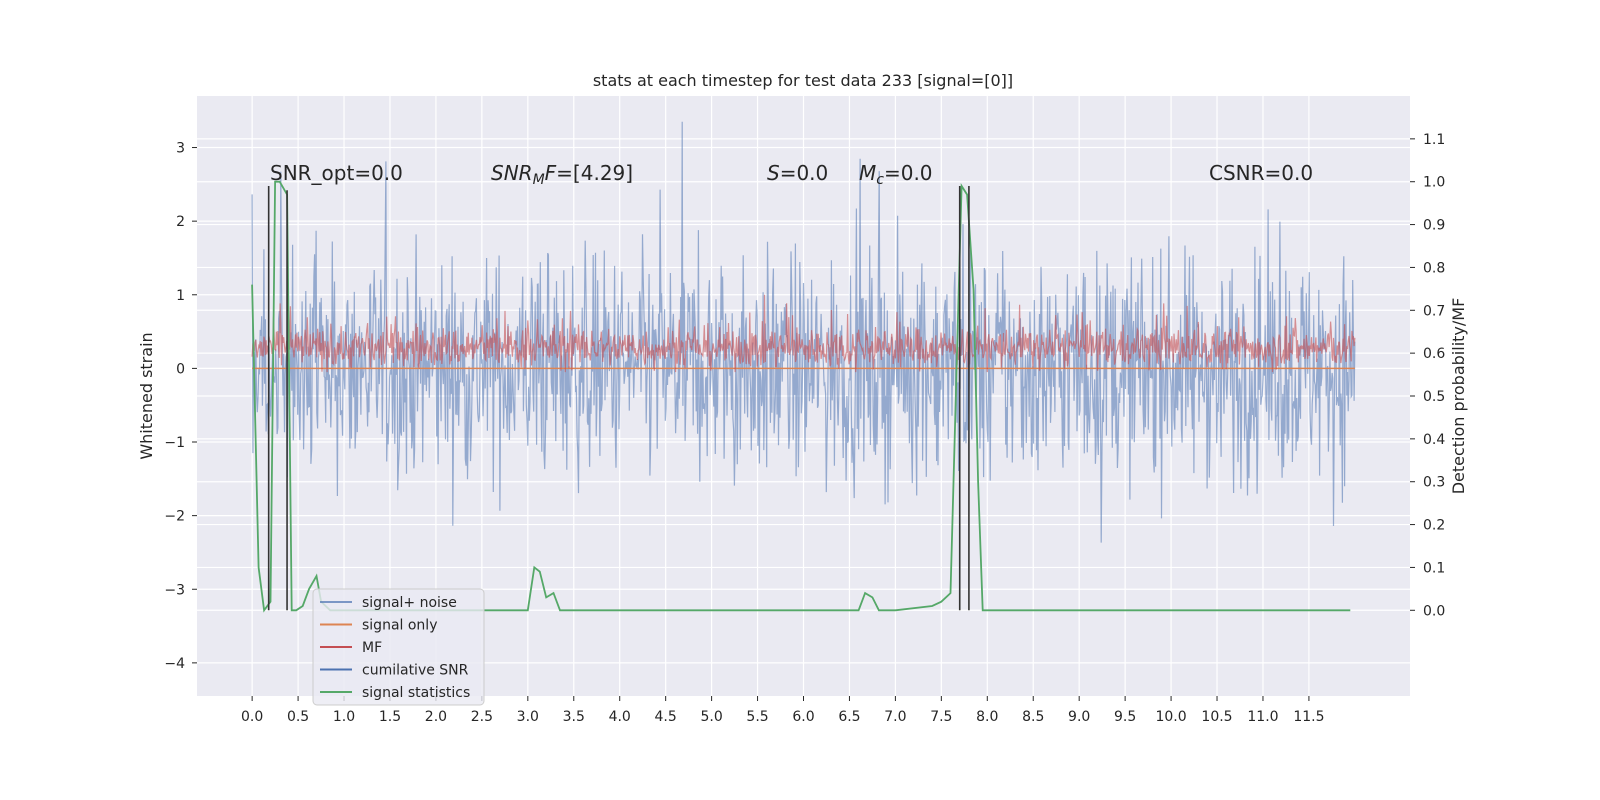 The width and height of the screenshot is (1600, 800). Describe the element at coordinates (1170, 717) in the screenshot. I see `x-tick-label: 10.0` at that location.